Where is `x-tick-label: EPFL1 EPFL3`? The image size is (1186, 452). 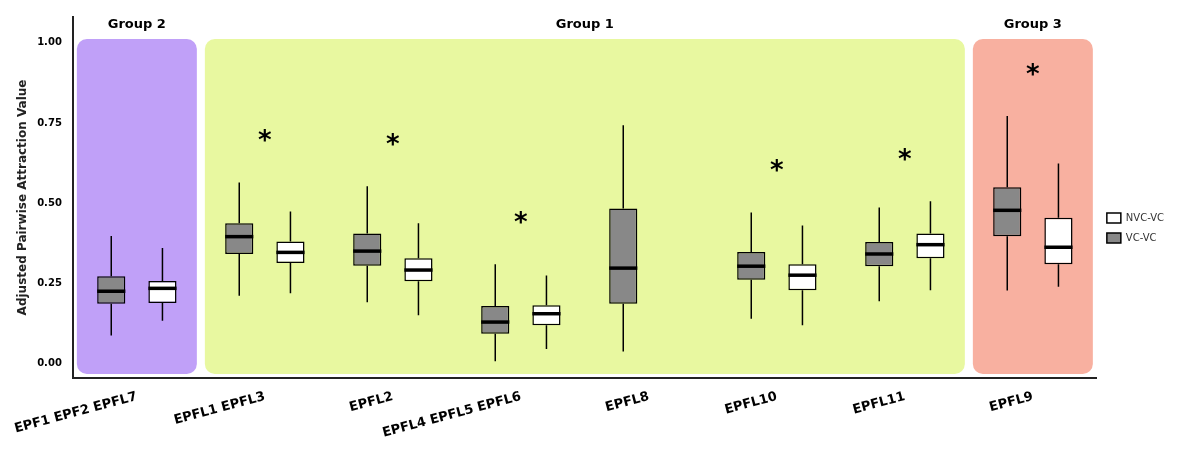 x-tick-label: EPFL1 EPFL3 is located at coordinates (219, 407).